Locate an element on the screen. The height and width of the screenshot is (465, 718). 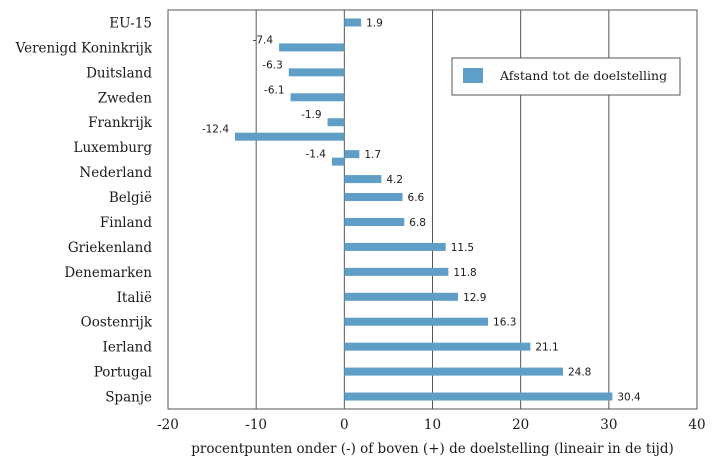
category-label: Griekenland is located at coordinates (110, 248).